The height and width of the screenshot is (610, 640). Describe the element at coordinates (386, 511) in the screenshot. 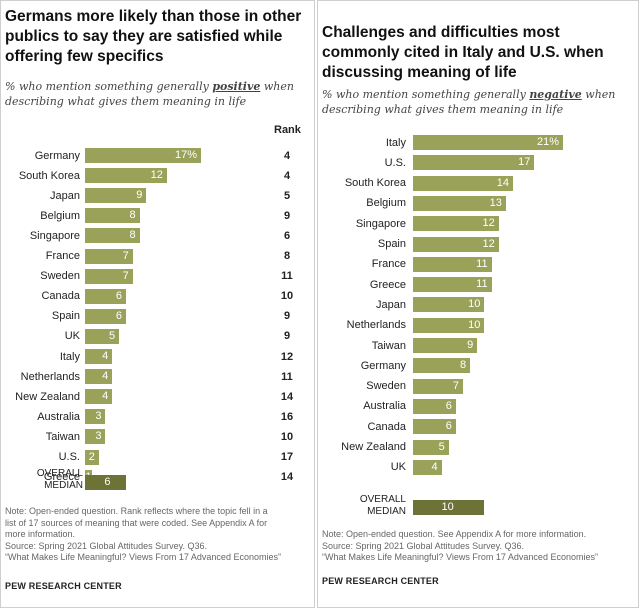

I see `median-label-line: MEDIAN` at that location.